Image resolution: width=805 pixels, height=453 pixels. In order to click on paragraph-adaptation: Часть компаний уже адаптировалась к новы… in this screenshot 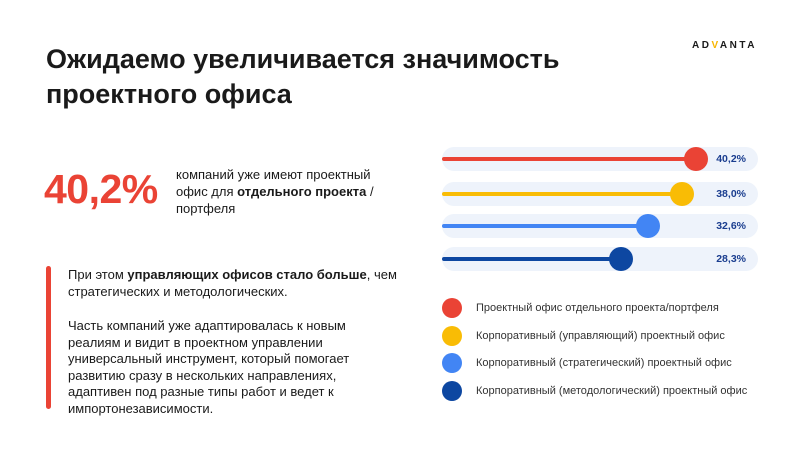, I will do `click(209, 367)`.